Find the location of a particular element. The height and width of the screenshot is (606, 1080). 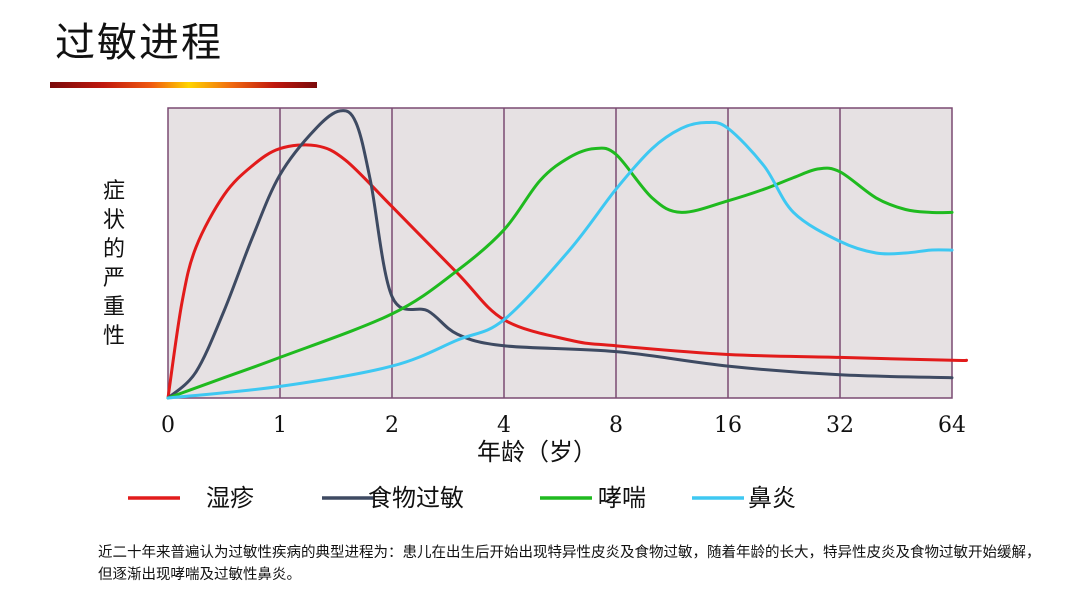

y-axis-title-char: 严 is located at coordinates (114, 278).